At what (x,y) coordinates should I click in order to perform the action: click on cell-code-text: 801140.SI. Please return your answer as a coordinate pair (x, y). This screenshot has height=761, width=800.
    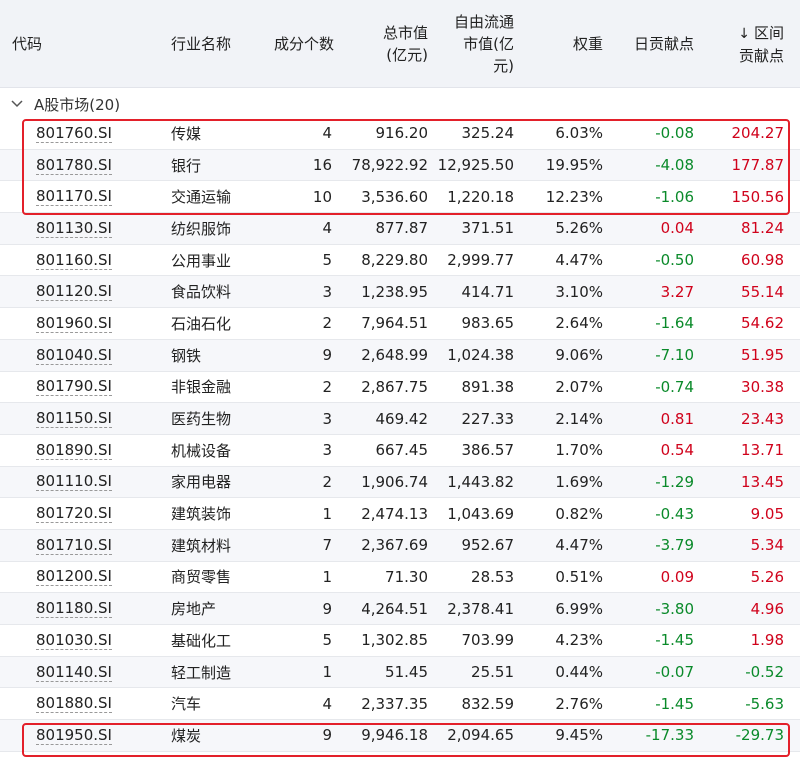
    Looking at the image, I should click on (74, 672).